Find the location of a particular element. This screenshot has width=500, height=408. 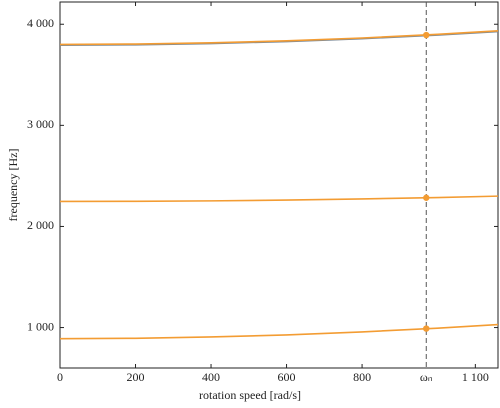

x-tick-label: ωₙ is located at coordinates (426, 377).